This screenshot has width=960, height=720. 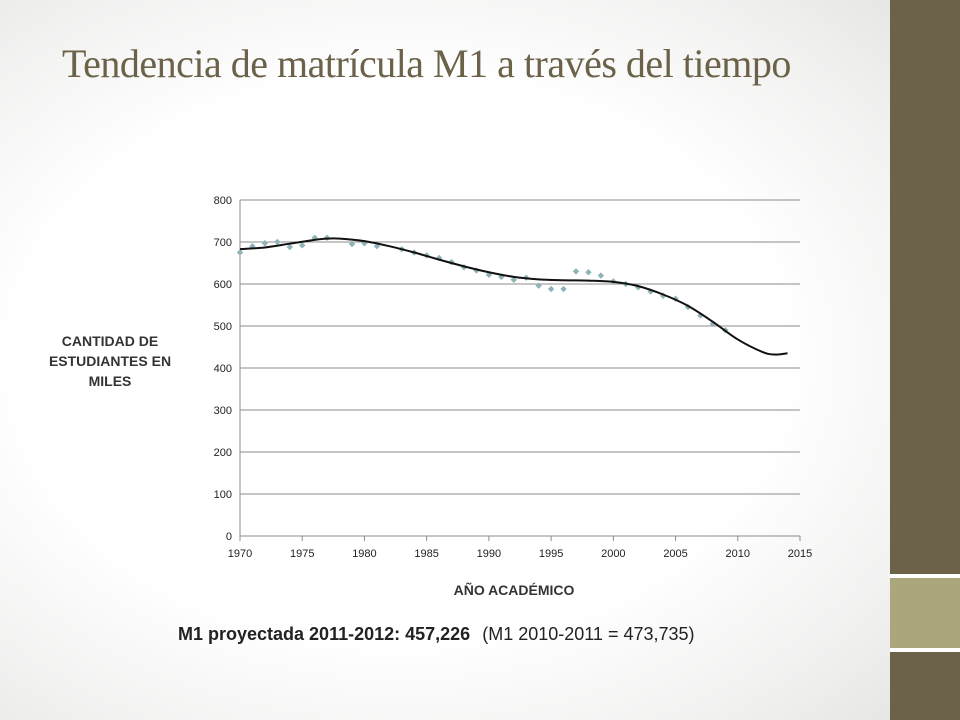 I want to click on x-tick-label: 2015, so click(x=800, y=554).